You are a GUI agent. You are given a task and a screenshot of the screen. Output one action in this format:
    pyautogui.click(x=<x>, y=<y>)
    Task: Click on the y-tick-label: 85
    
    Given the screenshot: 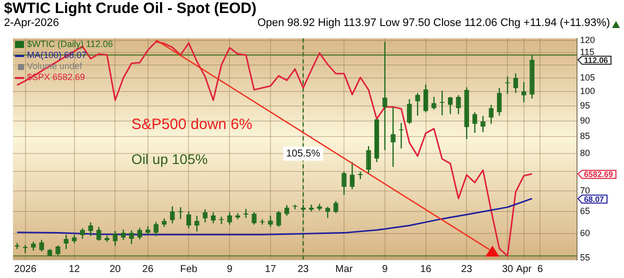 What is the action you would take?
    pyautogui.click(x=585, y=136)
    